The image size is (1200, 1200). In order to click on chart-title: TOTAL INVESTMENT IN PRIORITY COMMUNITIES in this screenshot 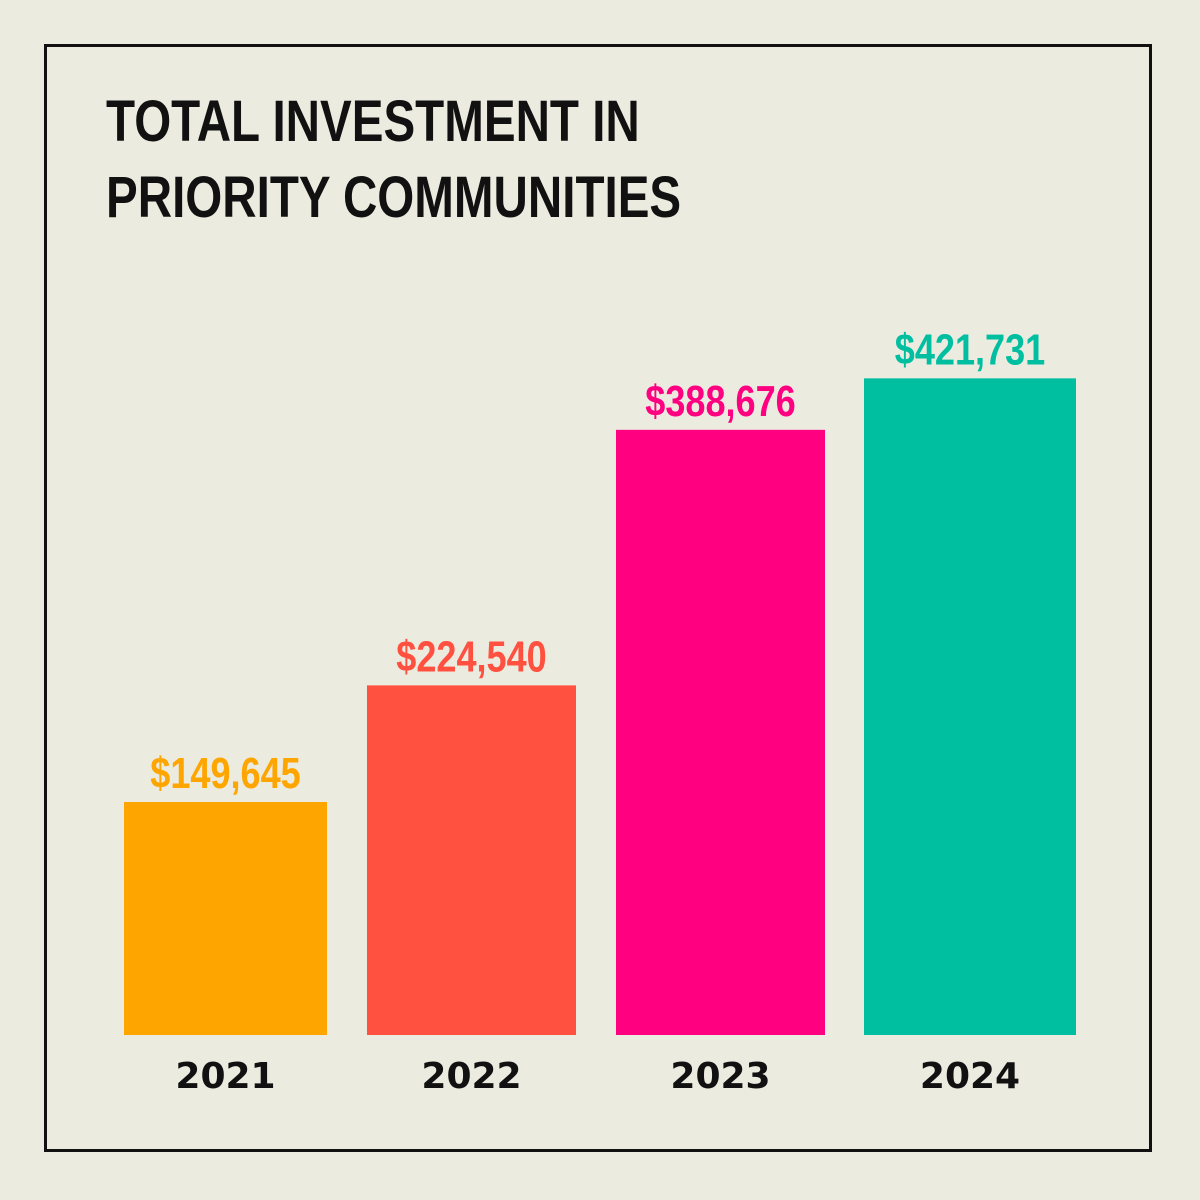, I will do `click(393, 160)`.